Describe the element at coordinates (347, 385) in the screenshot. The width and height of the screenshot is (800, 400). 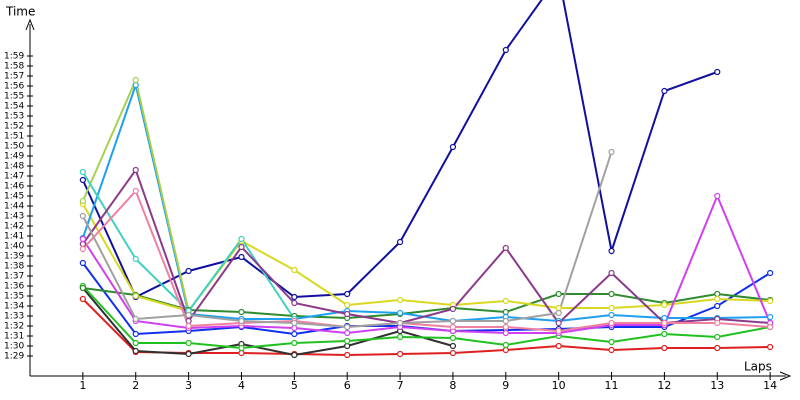
I see `x-tick-label: 6` at that location.